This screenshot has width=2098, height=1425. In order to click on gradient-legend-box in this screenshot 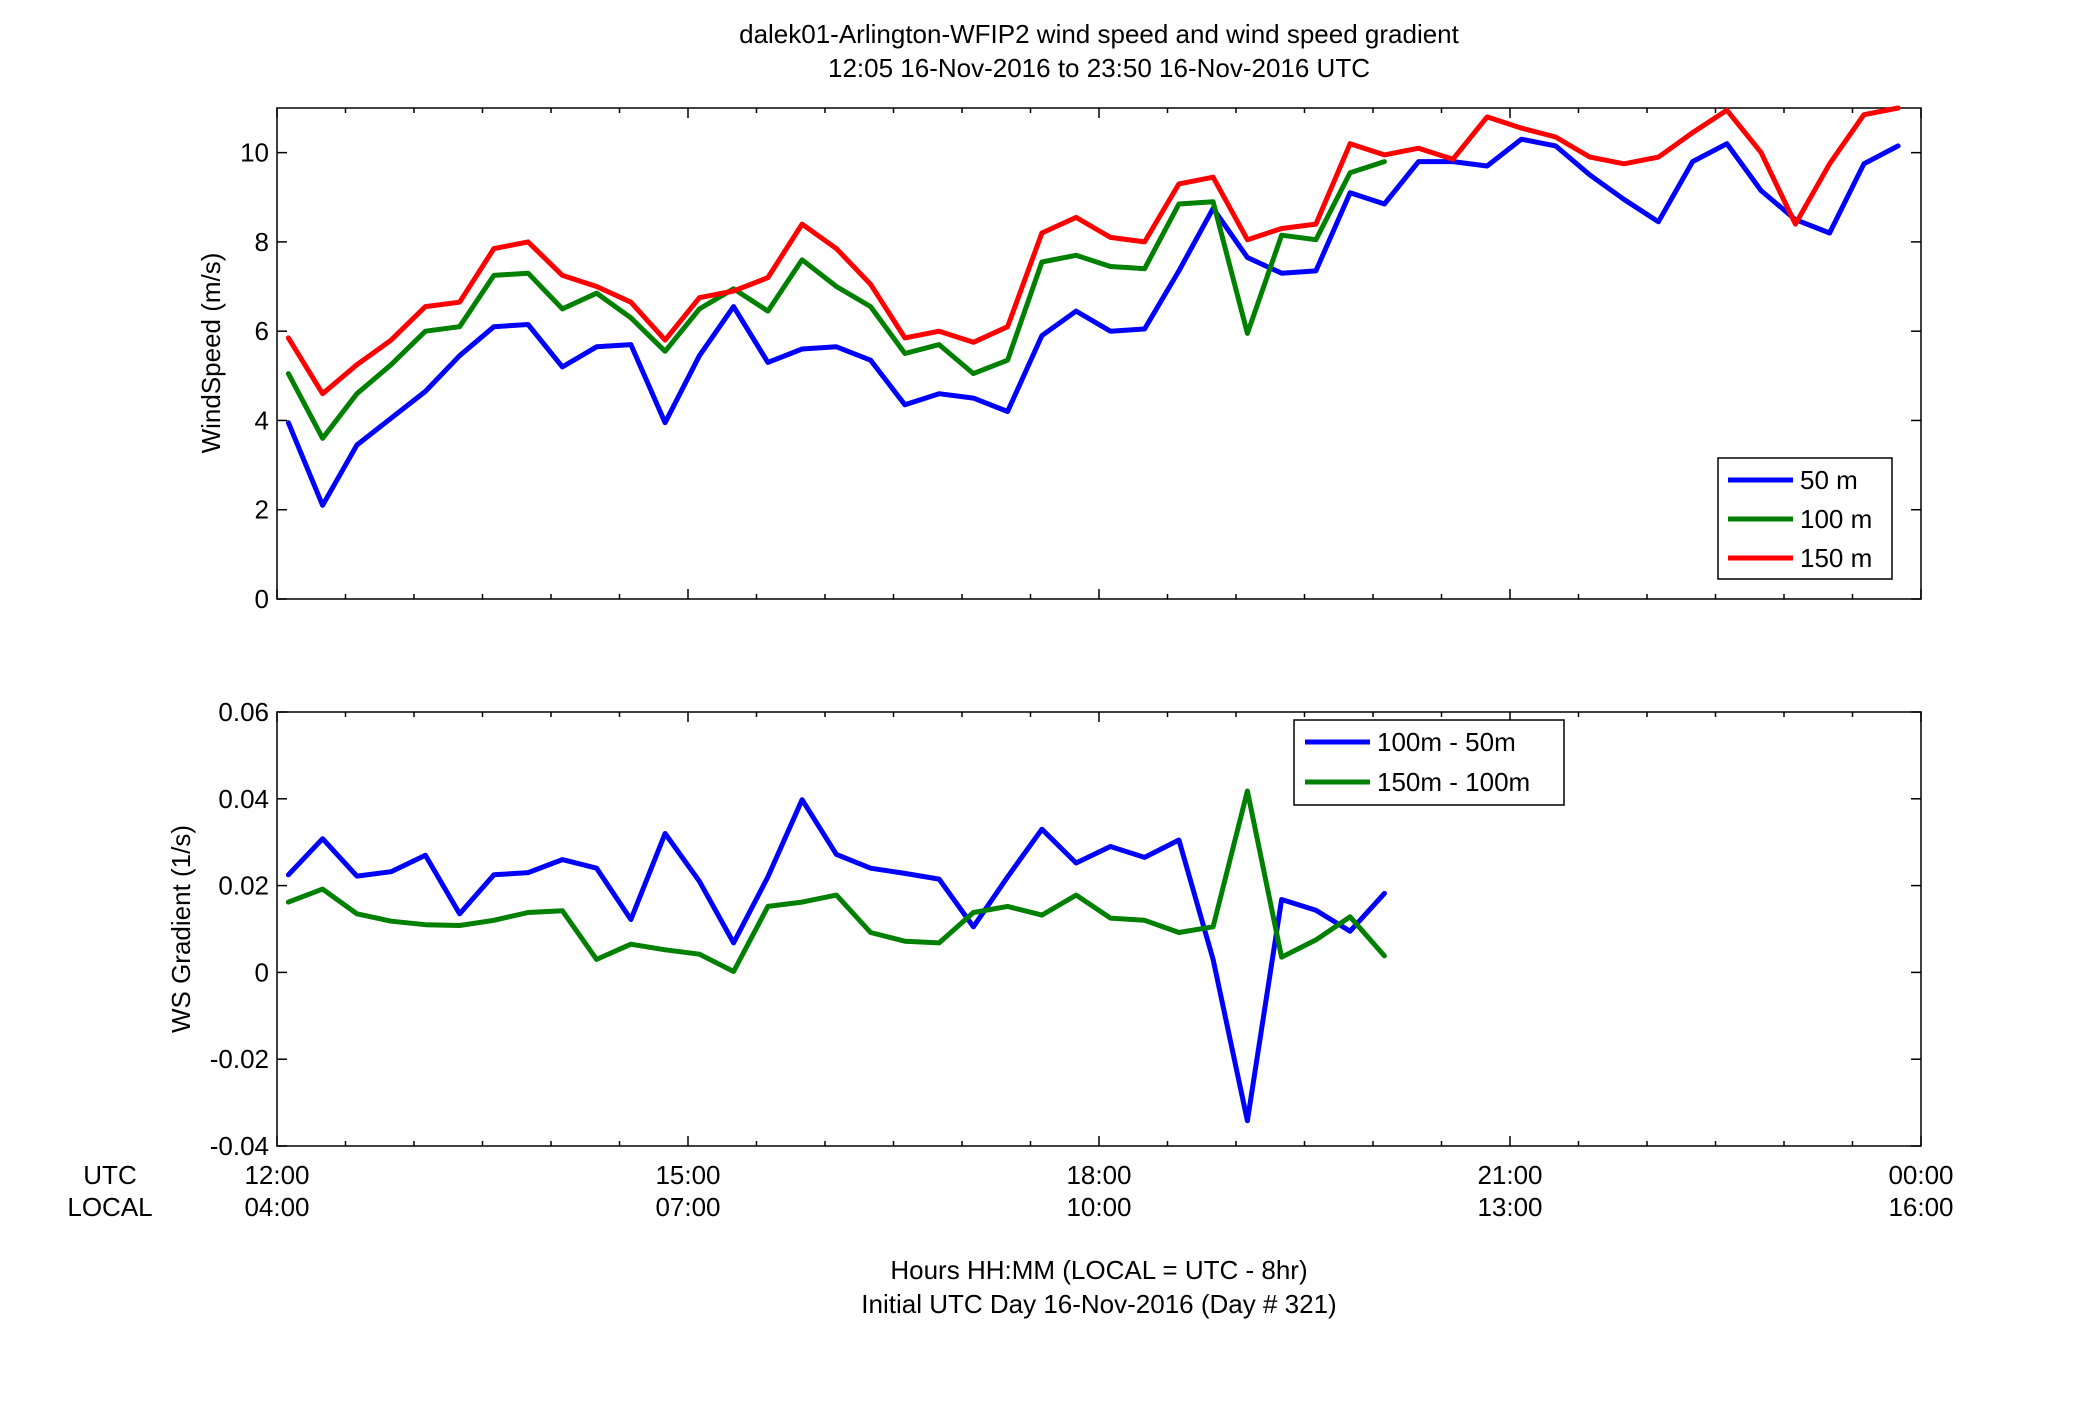, I will do `click(1429, 762)`.